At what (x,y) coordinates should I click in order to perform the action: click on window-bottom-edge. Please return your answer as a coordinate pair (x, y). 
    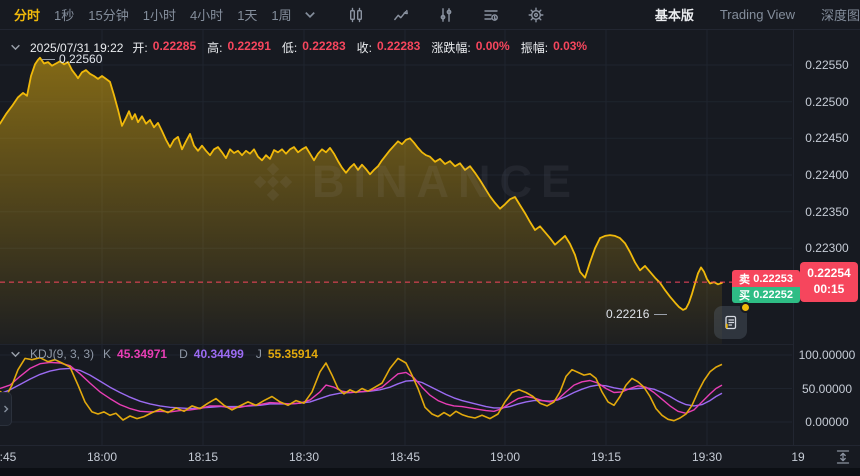
    Looking at the image, I should click on (430, 472).